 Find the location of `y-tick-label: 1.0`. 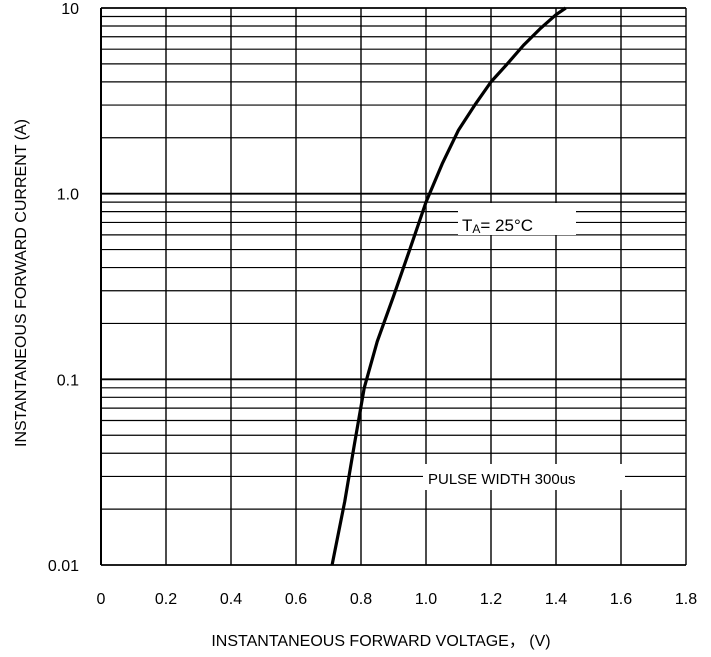

y-tick-label: 1.0 is located at coordinates (68, 195).